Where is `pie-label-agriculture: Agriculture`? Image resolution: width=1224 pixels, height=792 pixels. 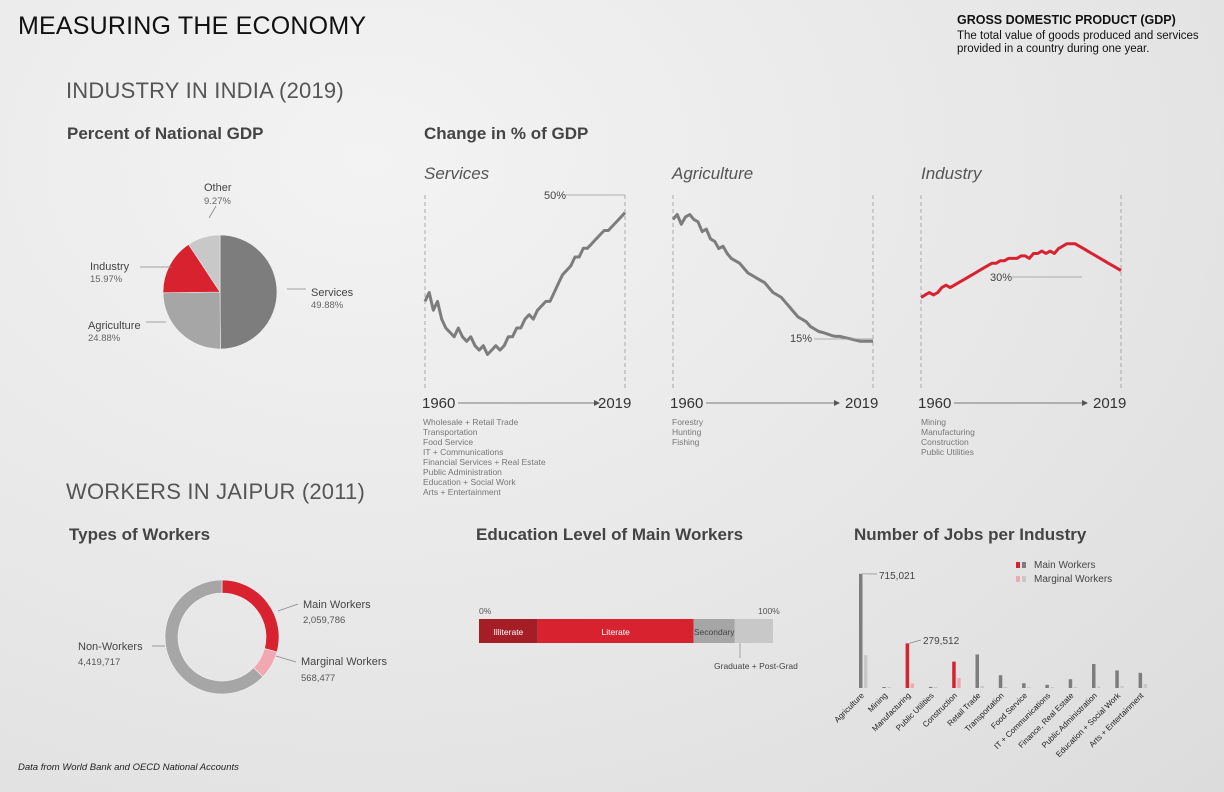
pie-label-agriculture: Agriculture is located at coordinates (114, 326).